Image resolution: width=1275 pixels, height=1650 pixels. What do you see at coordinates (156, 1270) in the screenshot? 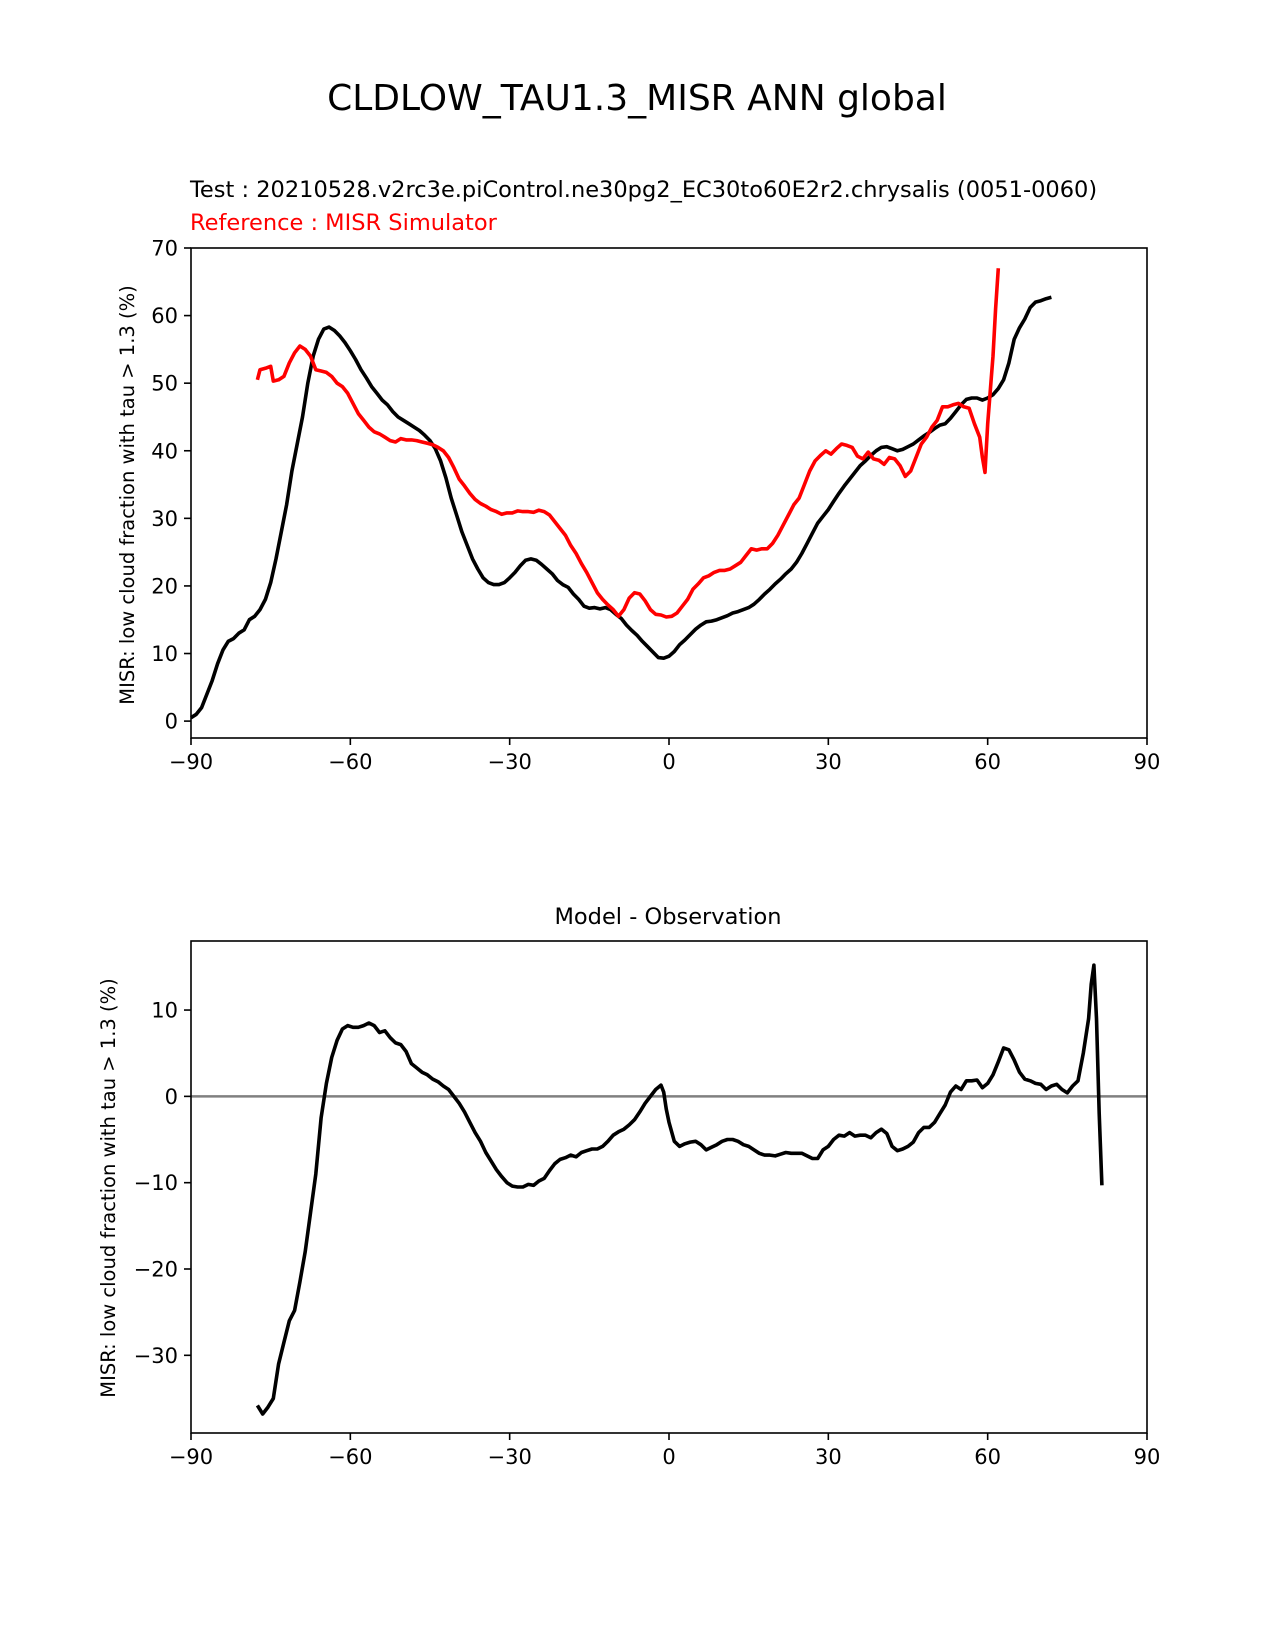
I see `bottom-y-tick-label: −20` at bounding box center [156, 1270].